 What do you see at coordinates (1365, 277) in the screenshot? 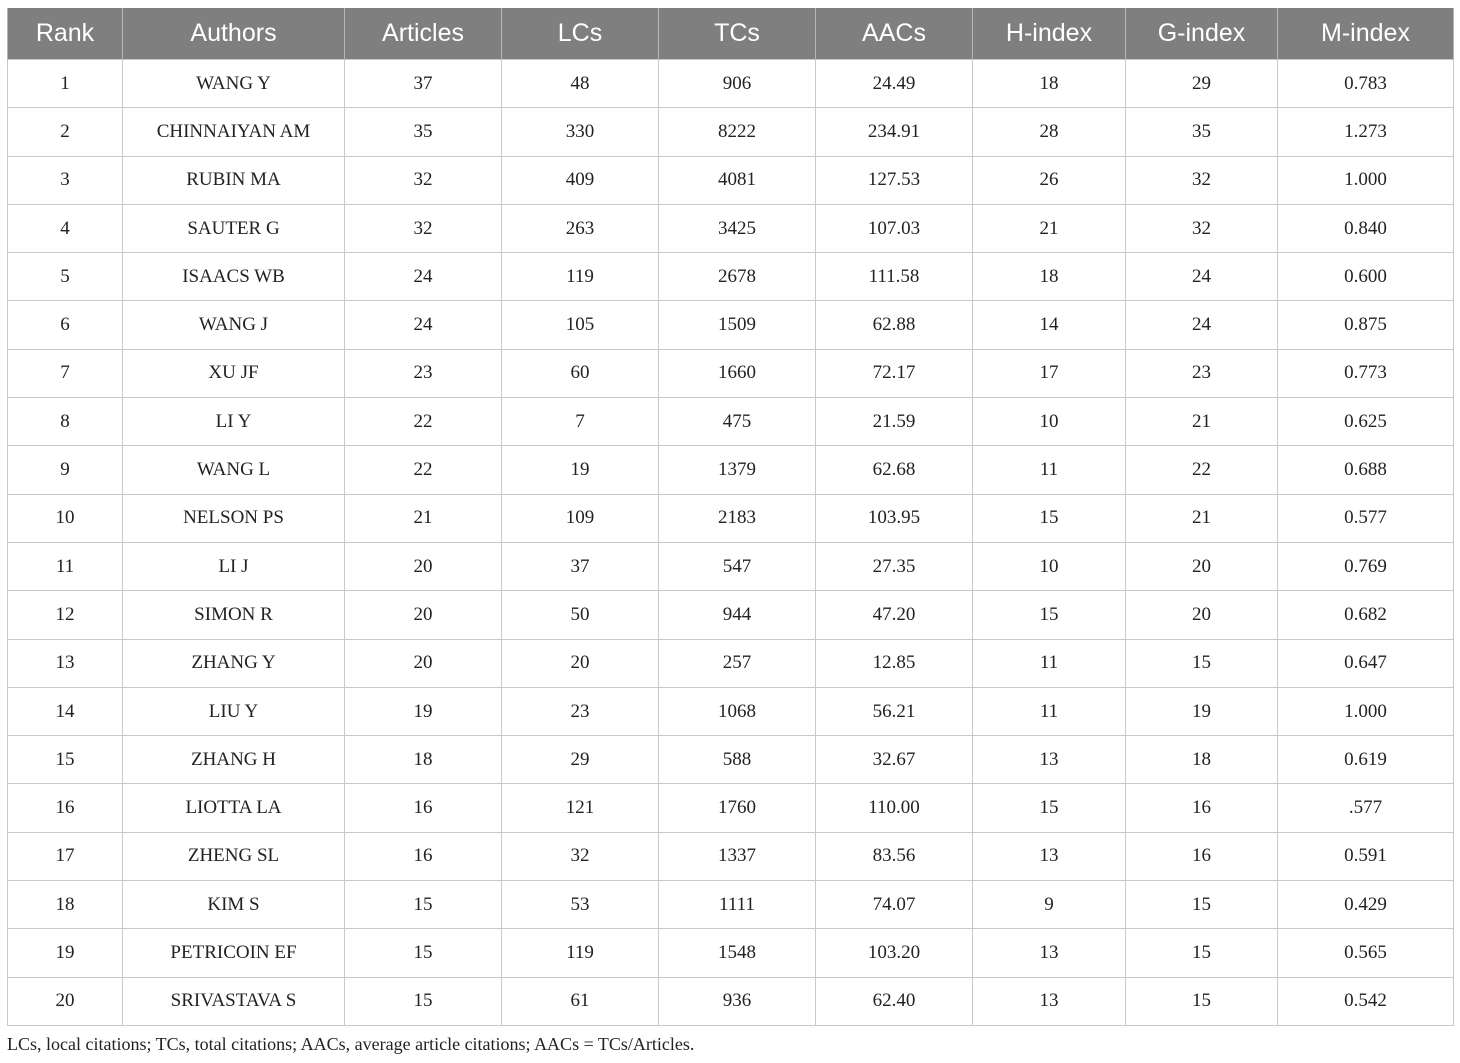
I see `table-cell: 0.600` at bounding box center [1365, 277].